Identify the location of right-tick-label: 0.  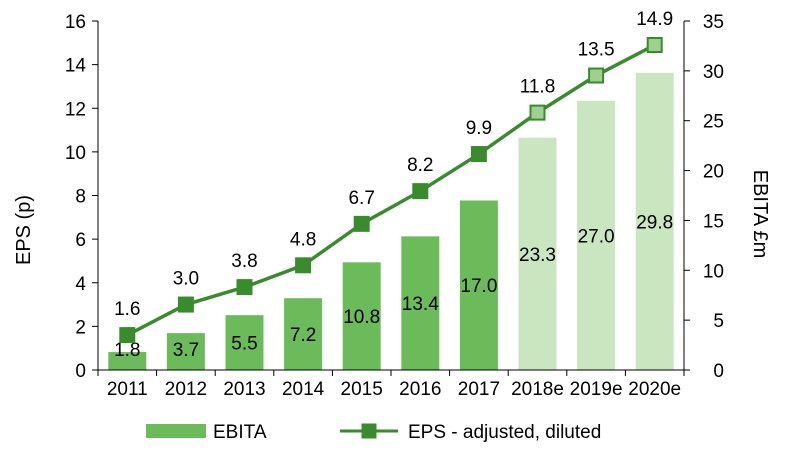
(718, 371).